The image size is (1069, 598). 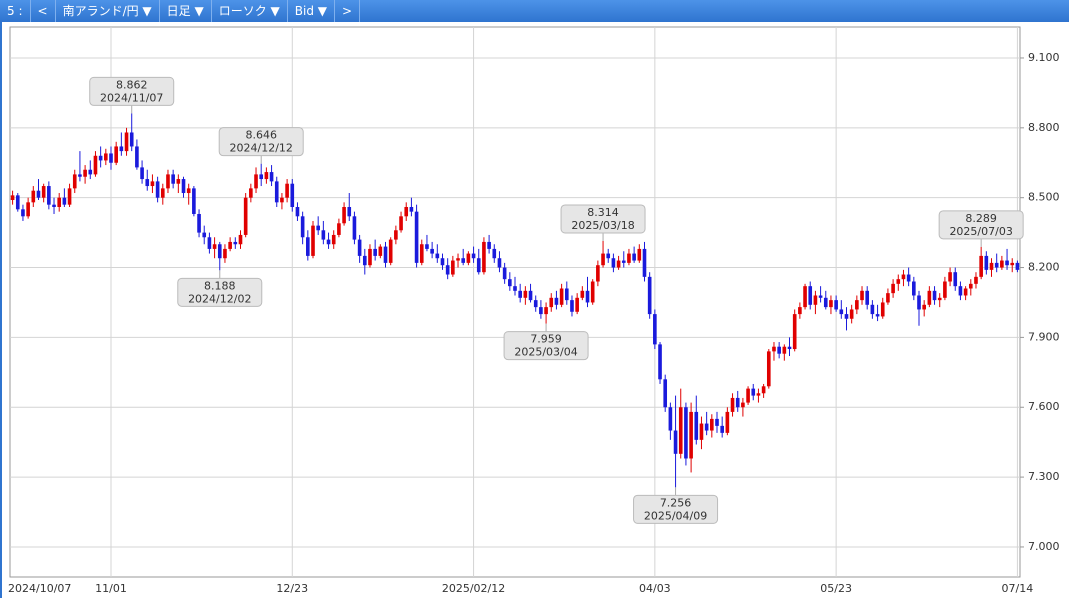 What do you see at coordinates (1044, 267) in the screenshot?
I see `y-tick-label: 8.200` at bounding box center [1044, 267].